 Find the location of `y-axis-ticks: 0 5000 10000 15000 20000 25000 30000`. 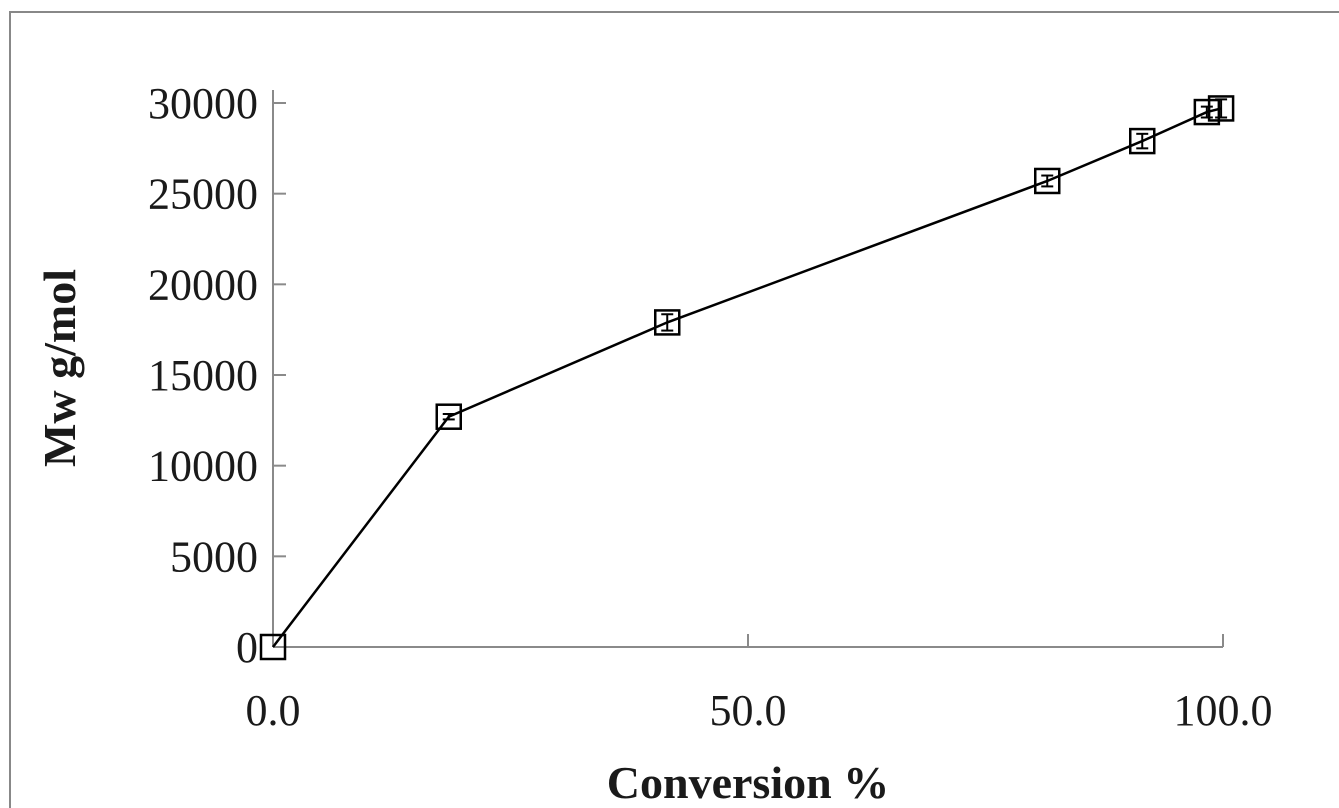

y-axis-ticks: 0 5000 10000 15000 20000 25000 30000 is located at coordinates (217, 375).